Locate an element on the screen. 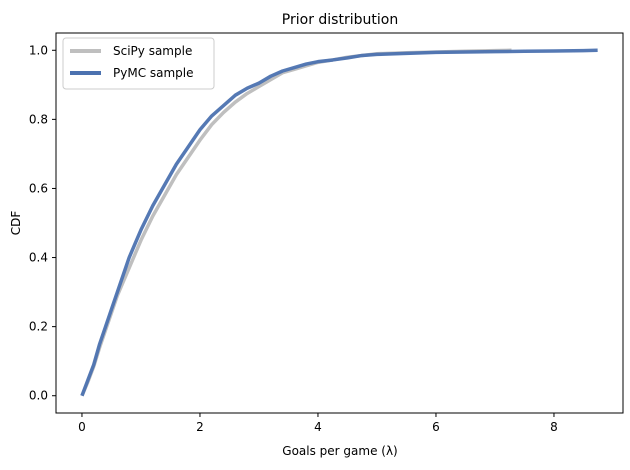 Image resolution: width=630 pixels, height=470 pixels. chart-title: Prior distribution is located at coordinates (340, 20).